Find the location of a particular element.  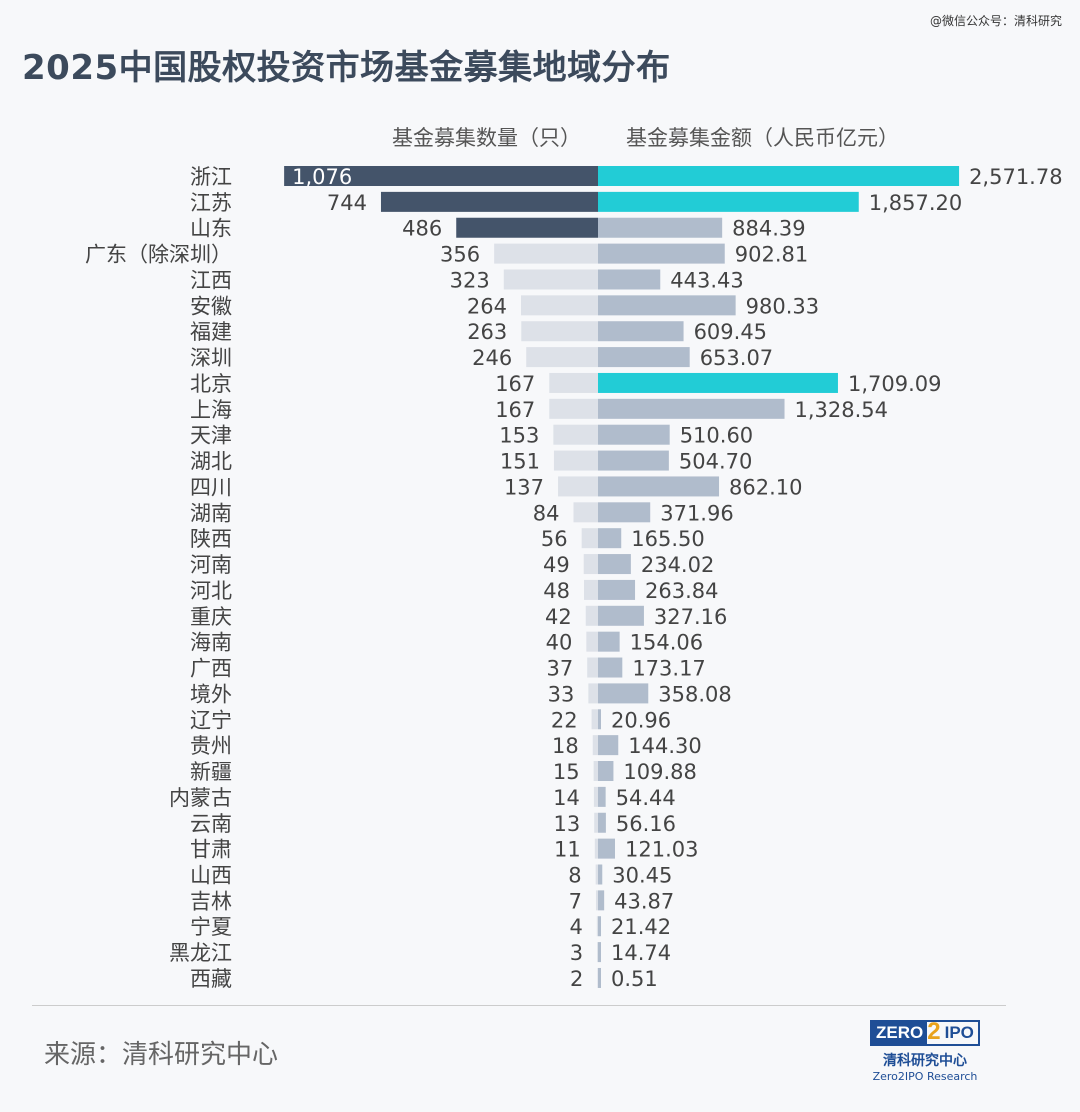

region-label: 四川 is located at coordinates (211, 487).